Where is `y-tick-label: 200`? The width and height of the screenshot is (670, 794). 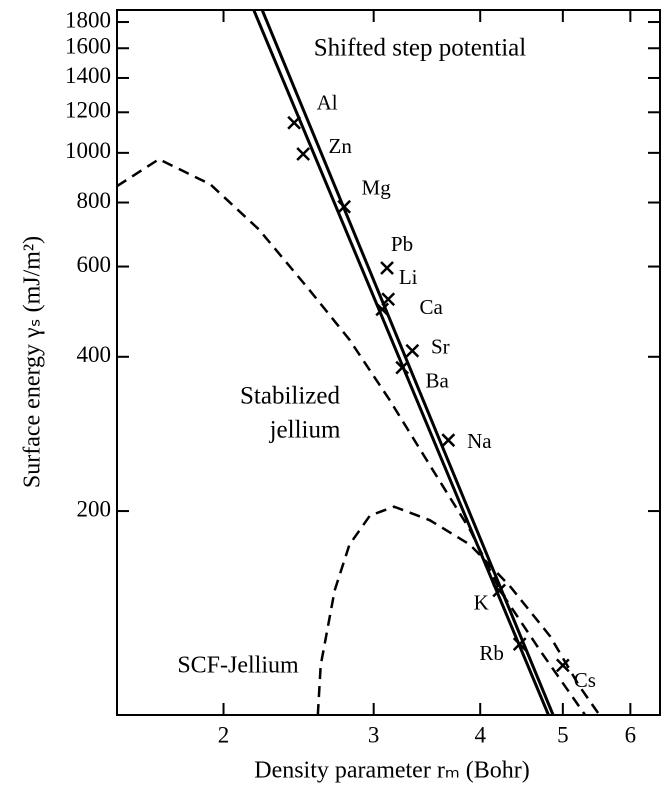 y-tick-label: 200 is located at coordinates (94, 508).